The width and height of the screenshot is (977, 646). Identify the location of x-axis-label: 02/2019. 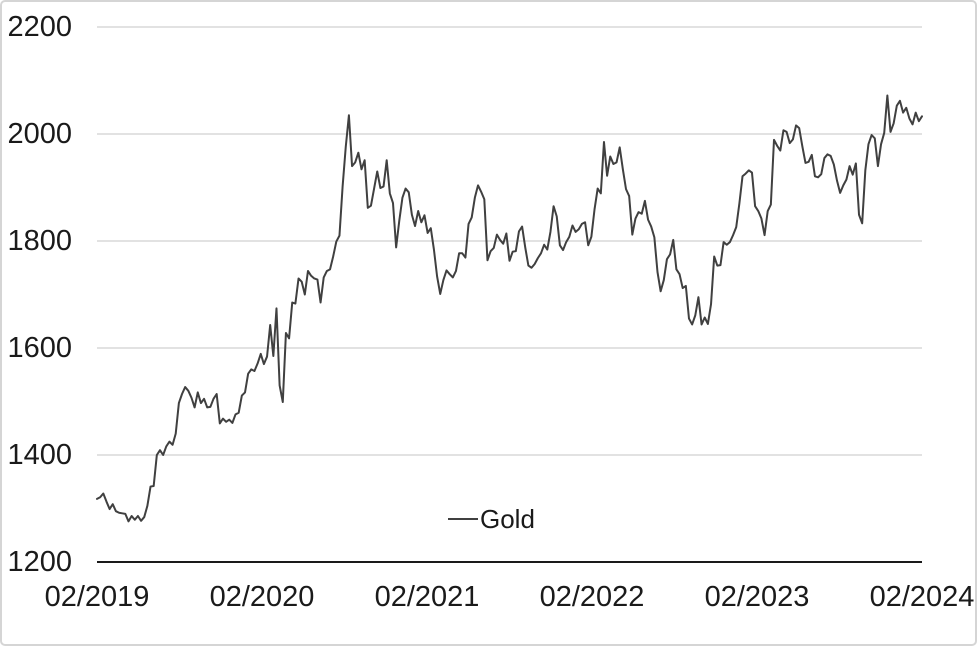
(97, 597).